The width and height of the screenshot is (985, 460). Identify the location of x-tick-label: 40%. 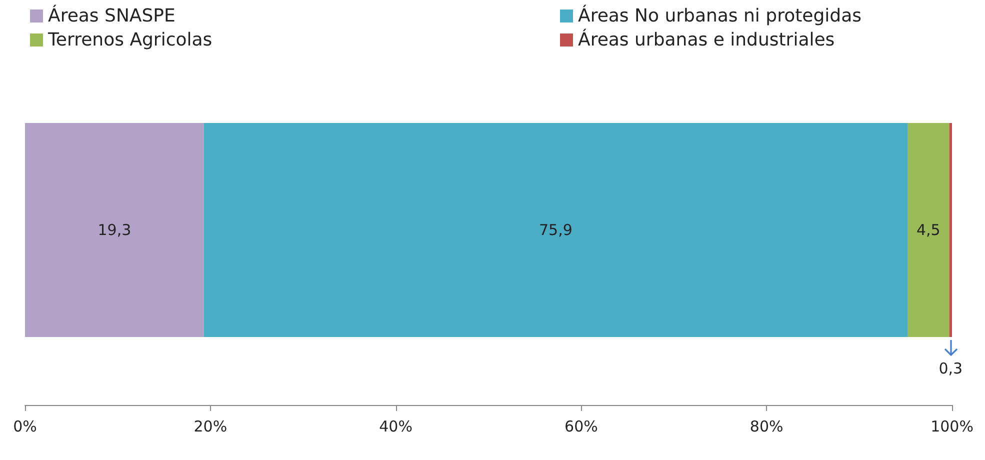
(395, 427).